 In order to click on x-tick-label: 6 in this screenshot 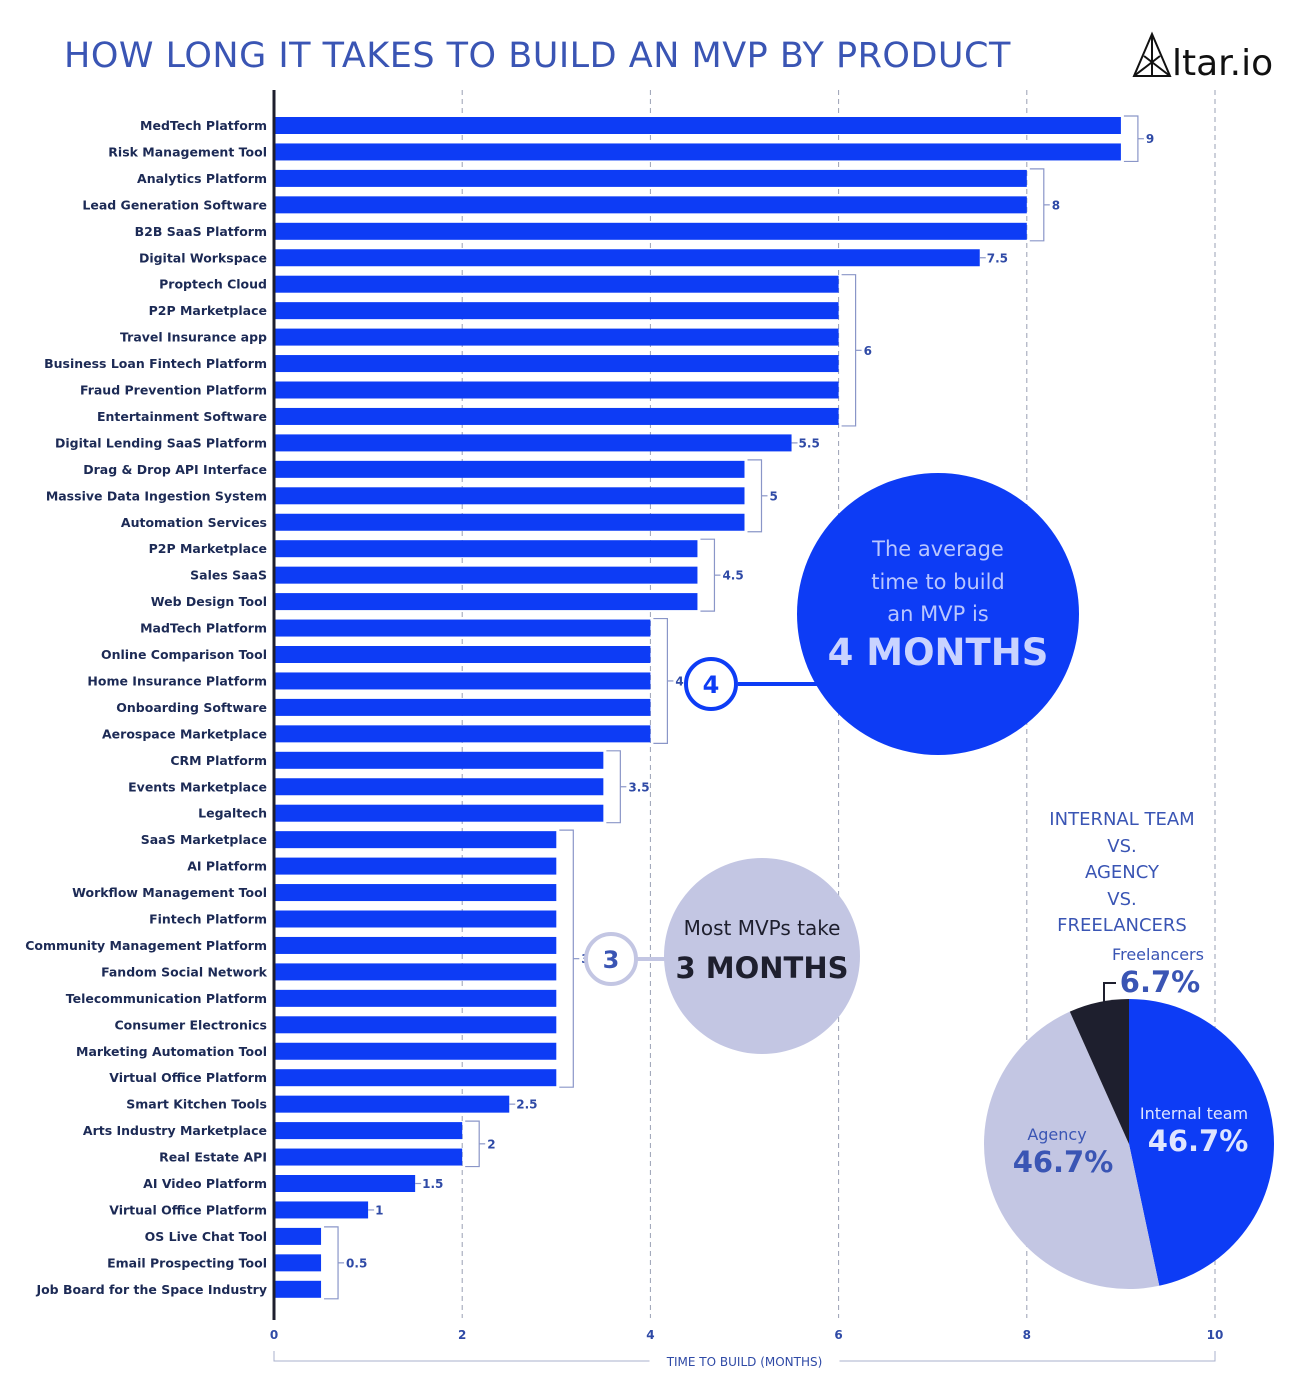, I will do `click(838, 1335)`.